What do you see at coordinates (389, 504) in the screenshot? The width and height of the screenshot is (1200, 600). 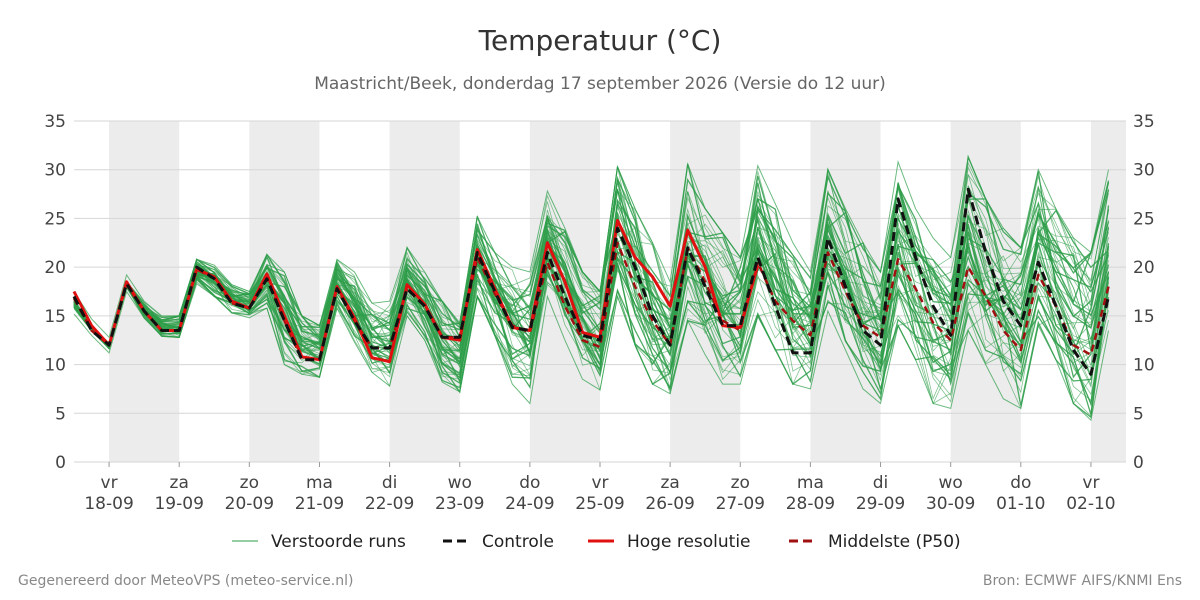 I see `x-tick-date-label: 22-09` at bounding box center [389, 504].